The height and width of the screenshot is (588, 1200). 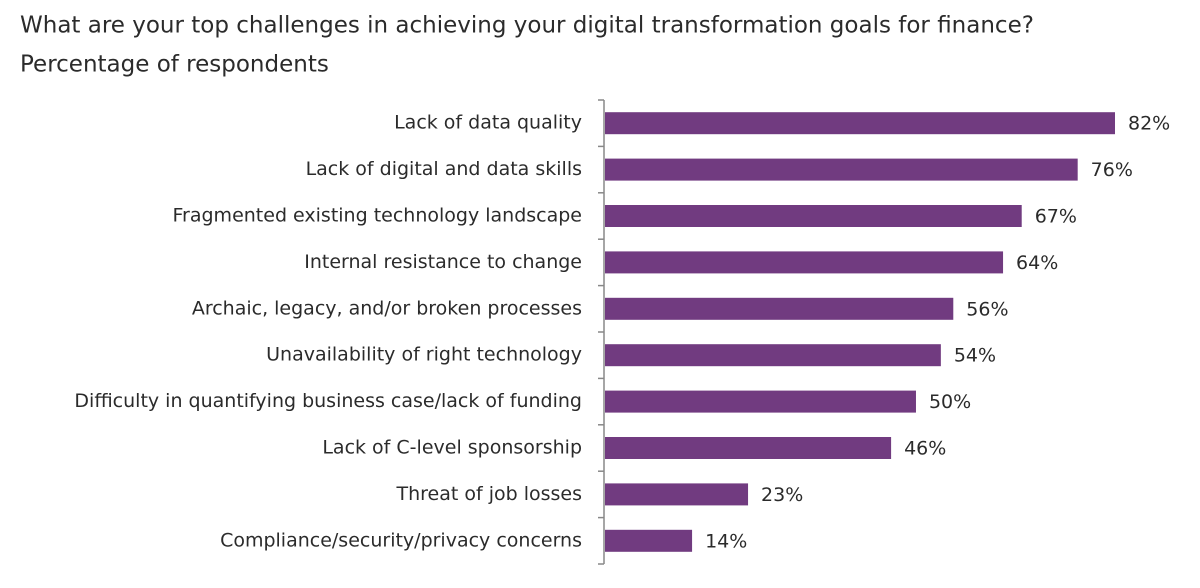 What do you see at coordinates (1056, 217) in the screenshot?
I see `value-label: 67%` at bounding box center [1056, 217].